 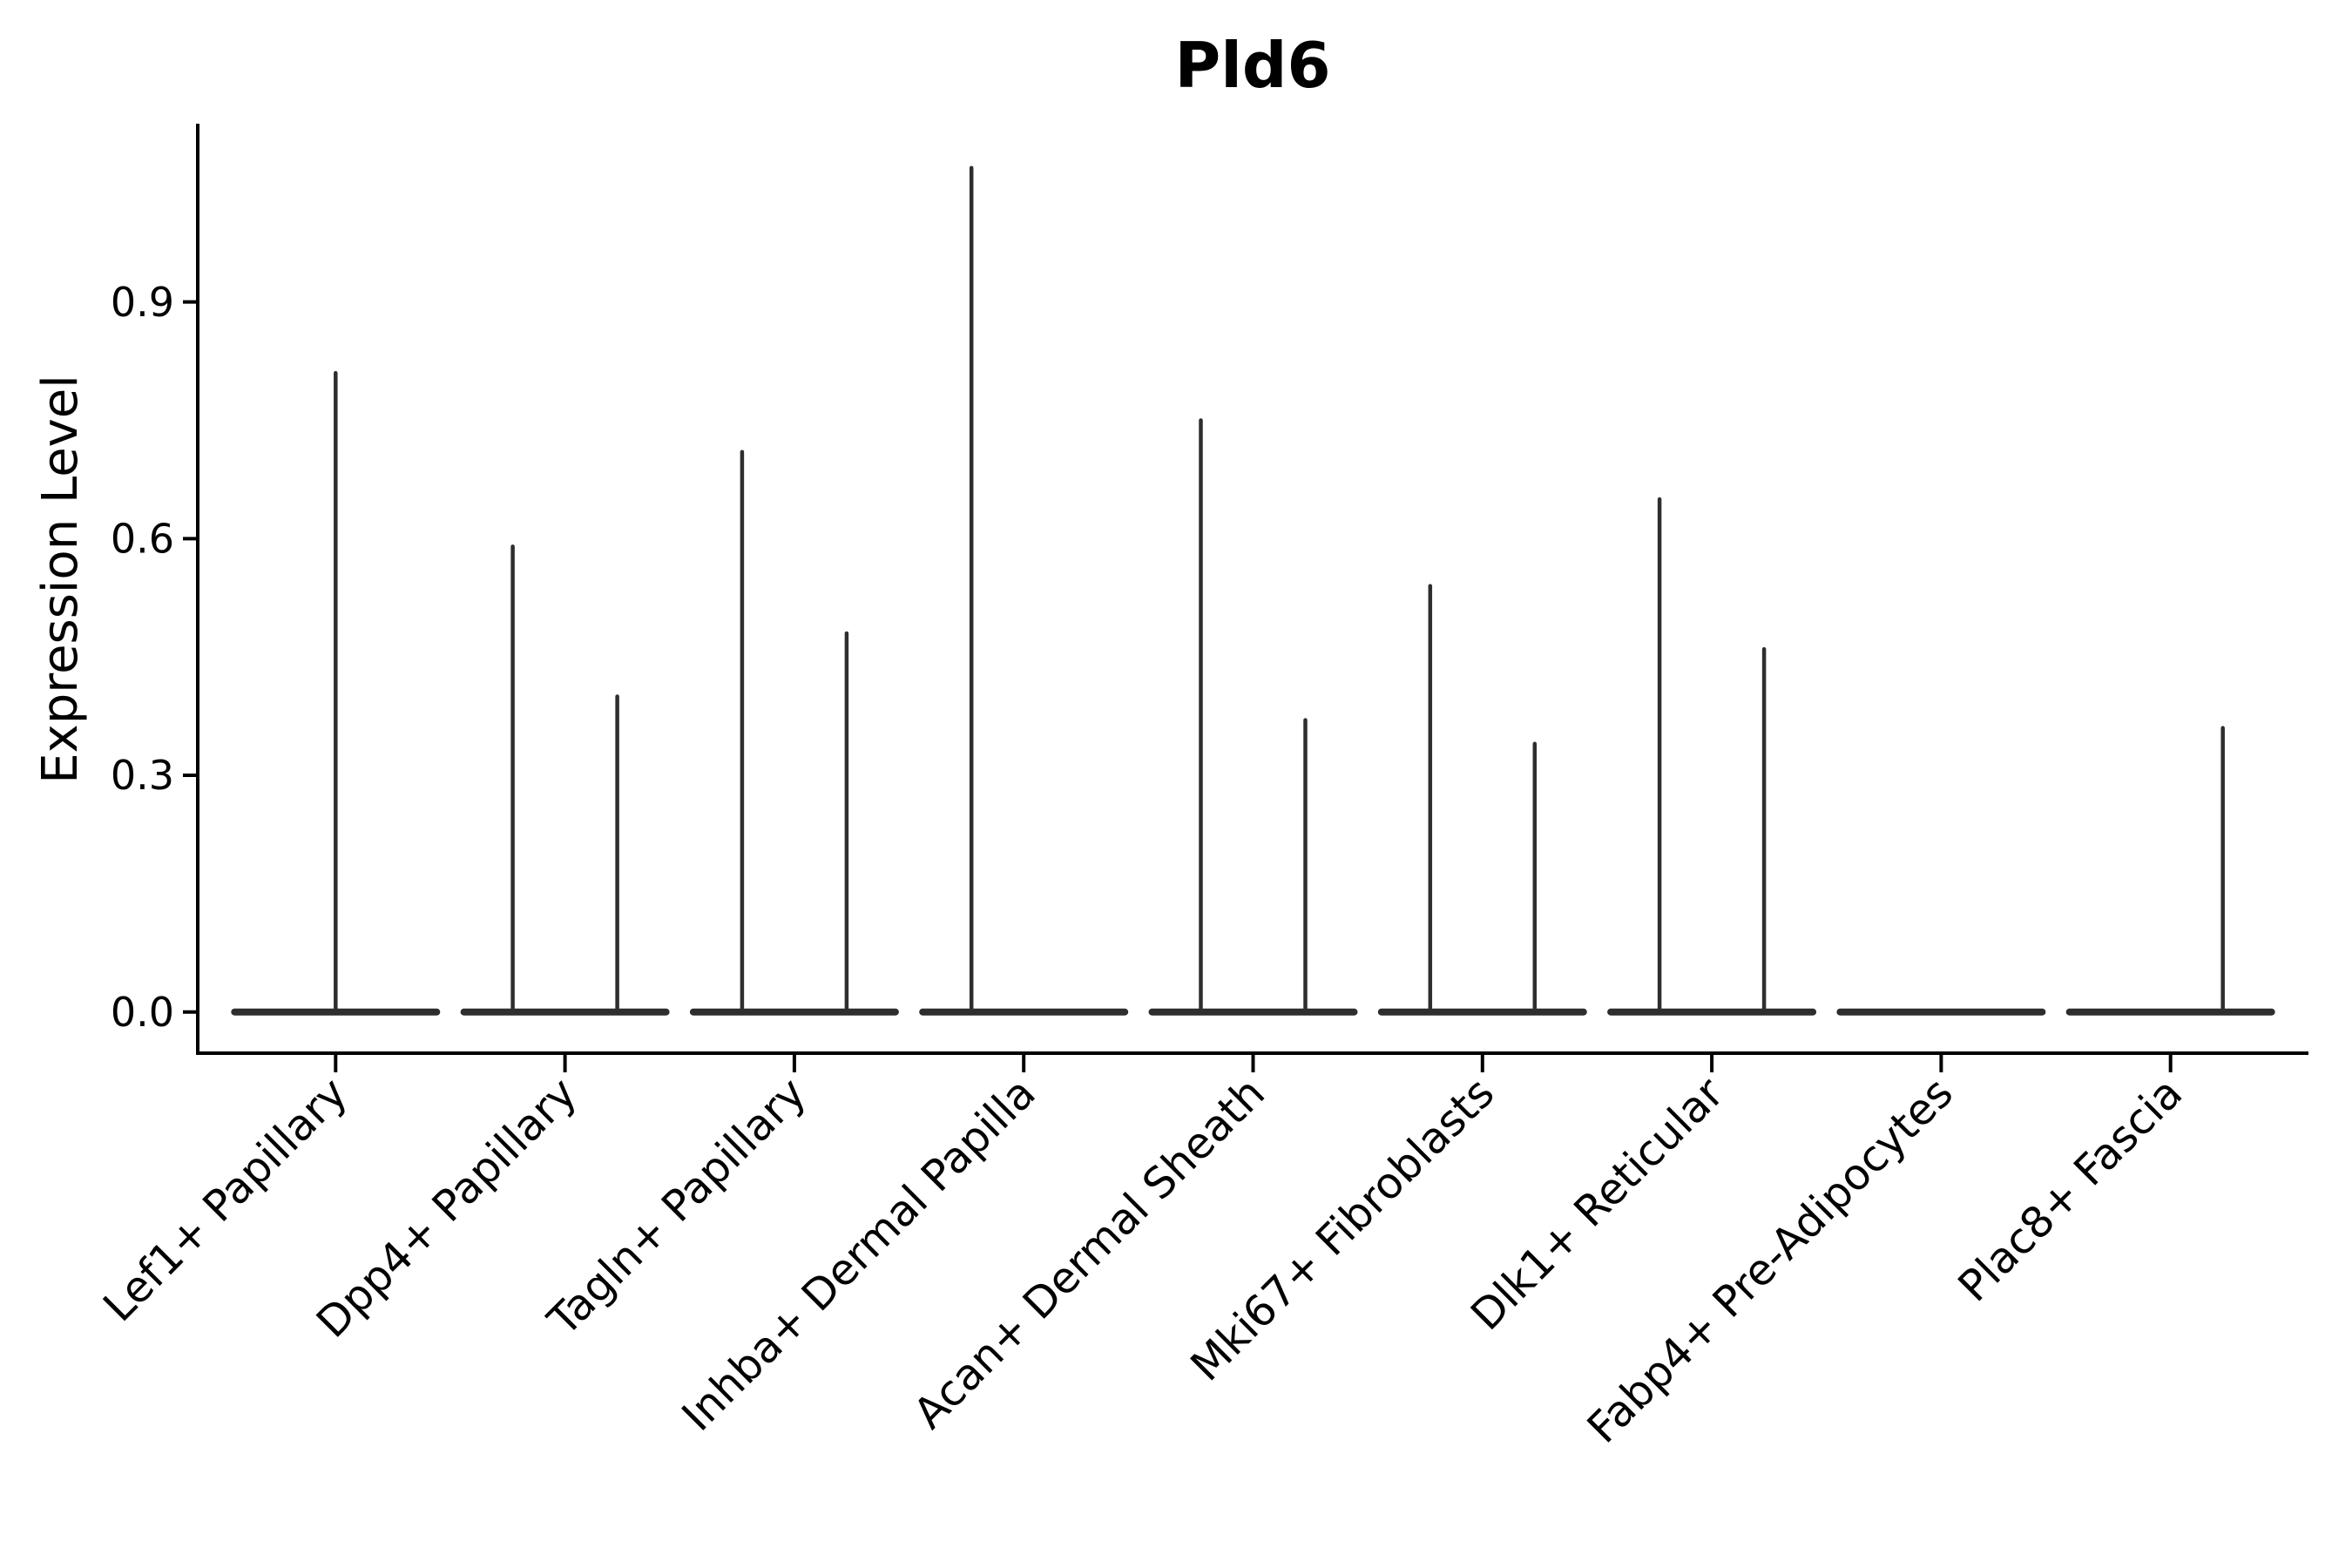 What do you see at coordinates (225, 1199) in the screenshot?
I see `x-tick-label: Lef1+ Papillary` at bounding box center [225, 1199].